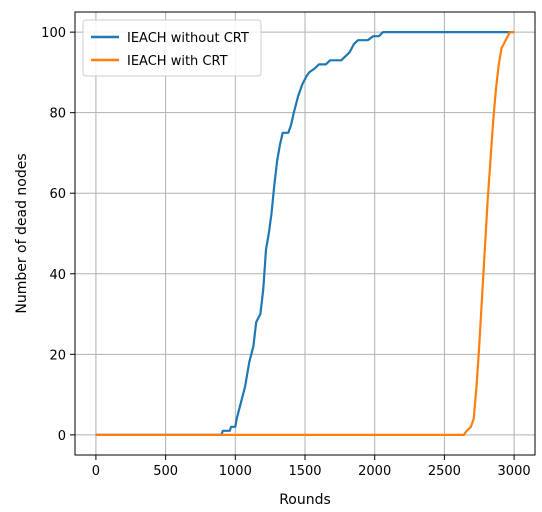  I want to click on legend-label: IEACH without CRT, so click(188, 38).